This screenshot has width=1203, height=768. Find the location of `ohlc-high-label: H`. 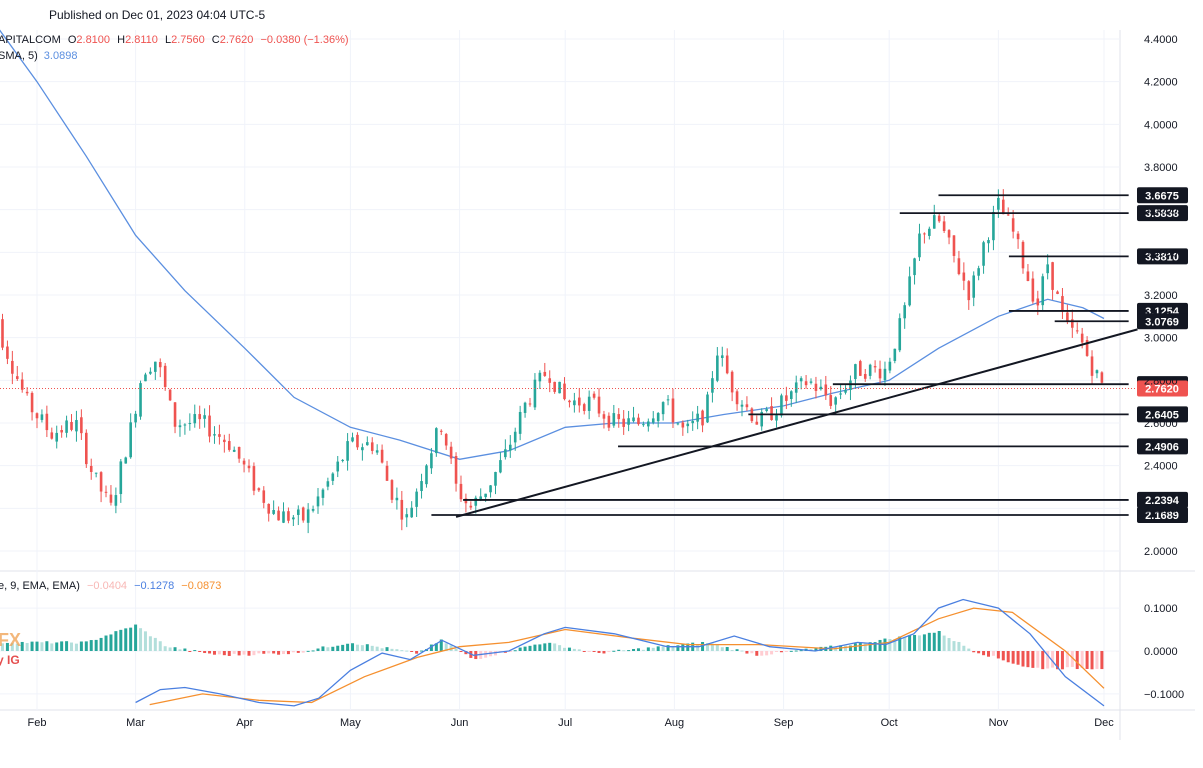

ohlc-high-label: H is located at coordinates (121, 40).